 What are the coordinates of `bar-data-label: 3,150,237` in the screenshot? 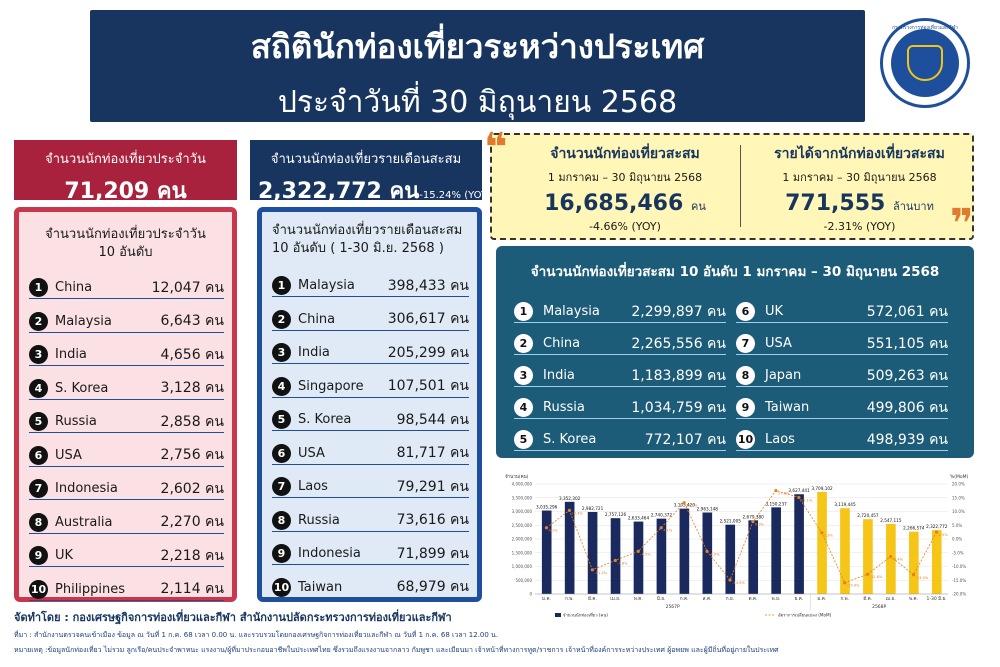 It's located at (776, 503).